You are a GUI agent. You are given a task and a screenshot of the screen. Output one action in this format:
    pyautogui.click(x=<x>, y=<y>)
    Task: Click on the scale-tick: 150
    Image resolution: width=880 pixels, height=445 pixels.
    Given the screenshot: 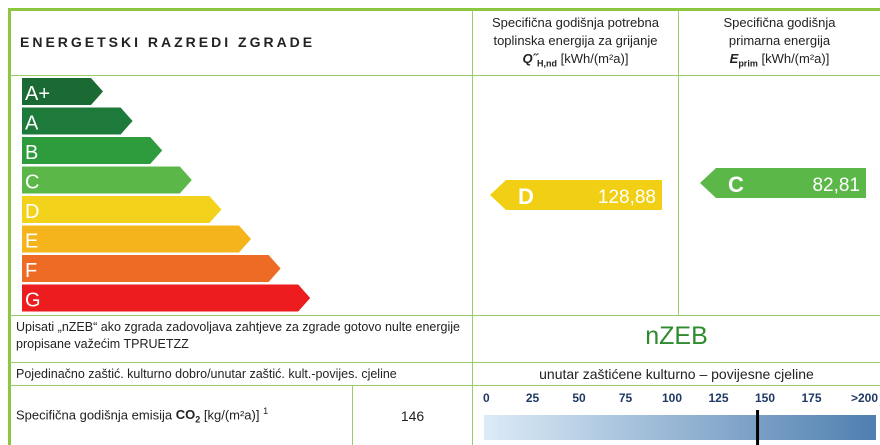 What is the action you would take?
    pyautogui.click(x=765, y=398)
    